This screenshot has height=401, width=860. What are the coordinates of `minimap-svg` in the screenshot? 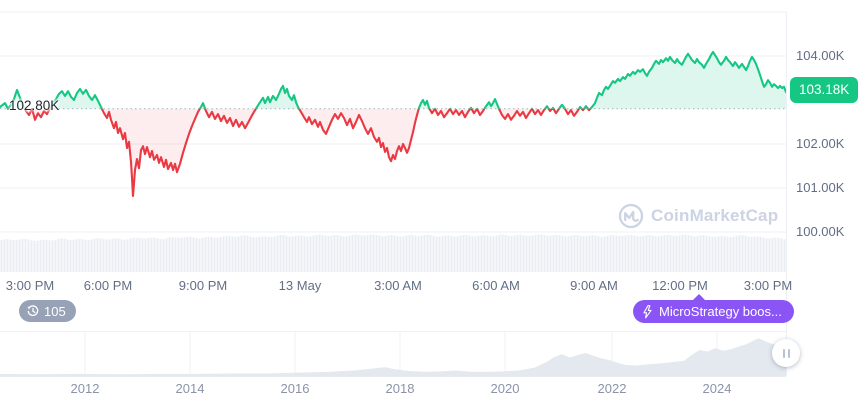 It's located at (393, 354).